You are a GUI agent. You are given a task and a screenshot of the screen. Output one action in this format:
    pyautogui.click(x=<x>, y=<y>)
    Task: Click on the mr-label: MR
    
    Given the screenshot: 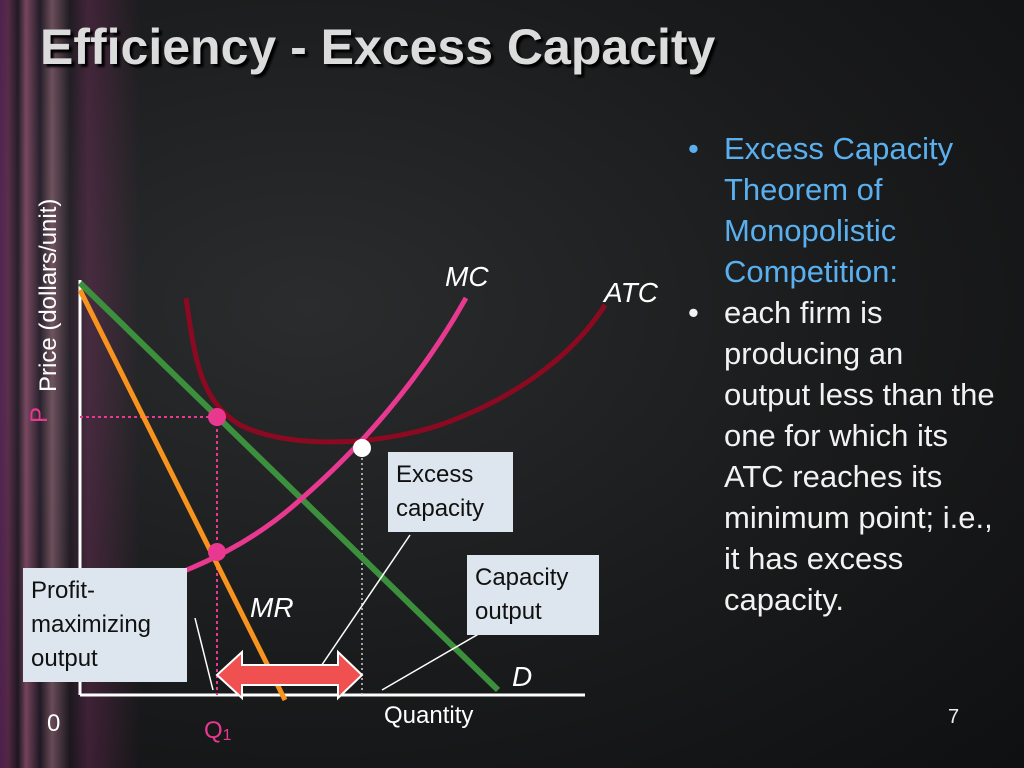 What is the action you would take?
    pyautogui.click(x=272, y=607)
    